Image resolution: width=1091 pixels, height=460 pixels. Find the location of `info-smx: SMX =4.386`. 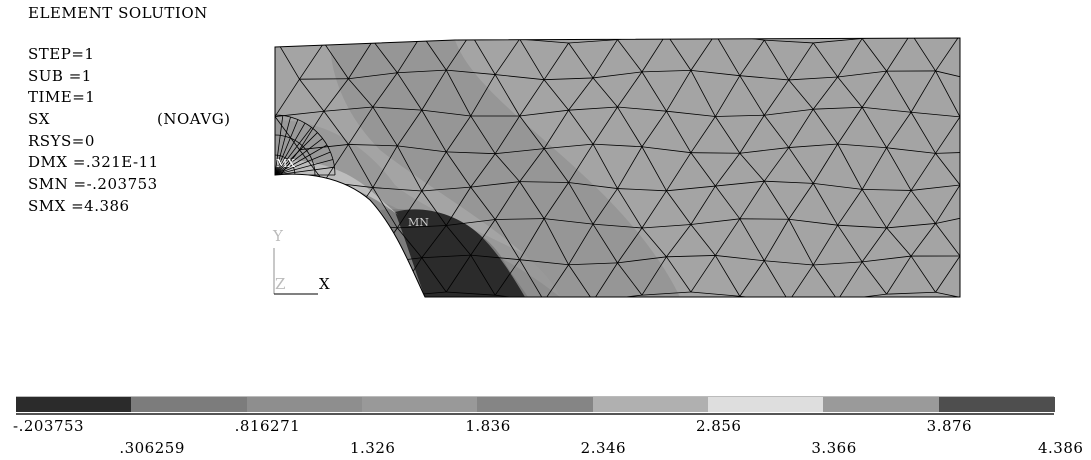

info-smx: SMX =4.386 is located at coordinates (93, 207).